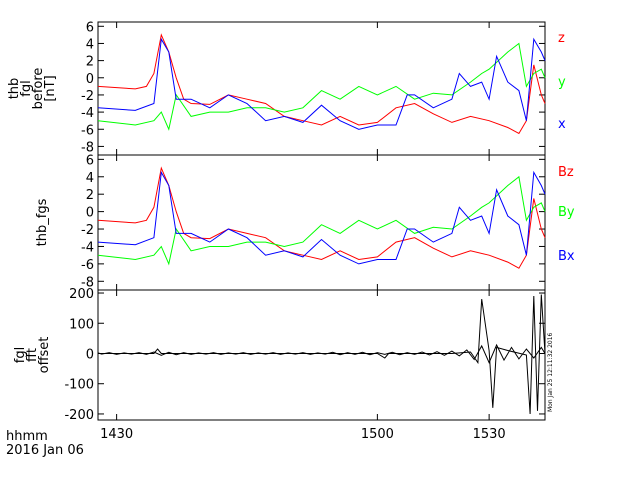 This screenshot has width=640, height=480. What do you see at coordinates (27, 436) in the screenshot?
I see `footer-time-format: hhmm` at bounding box center [27, 436].